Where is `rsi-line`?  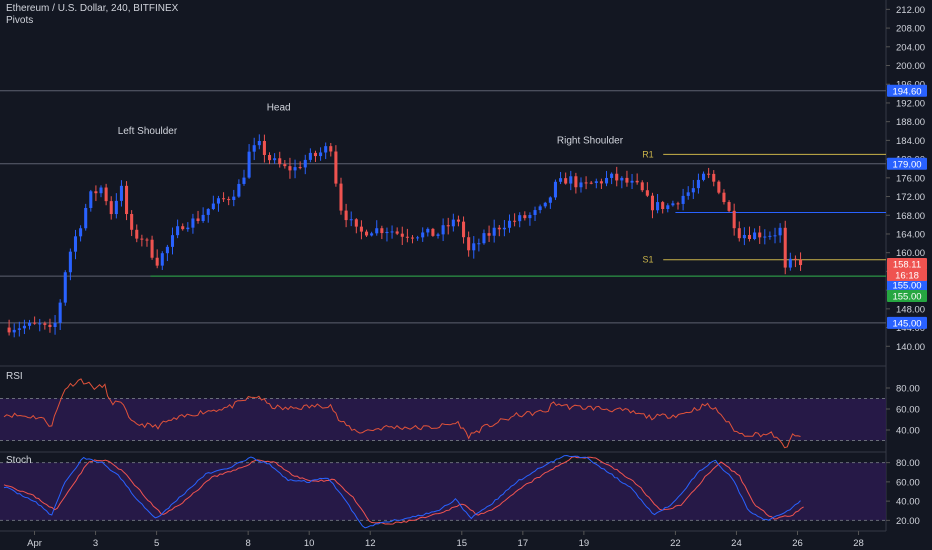 rsi-line is located at coordinates (402, 413).